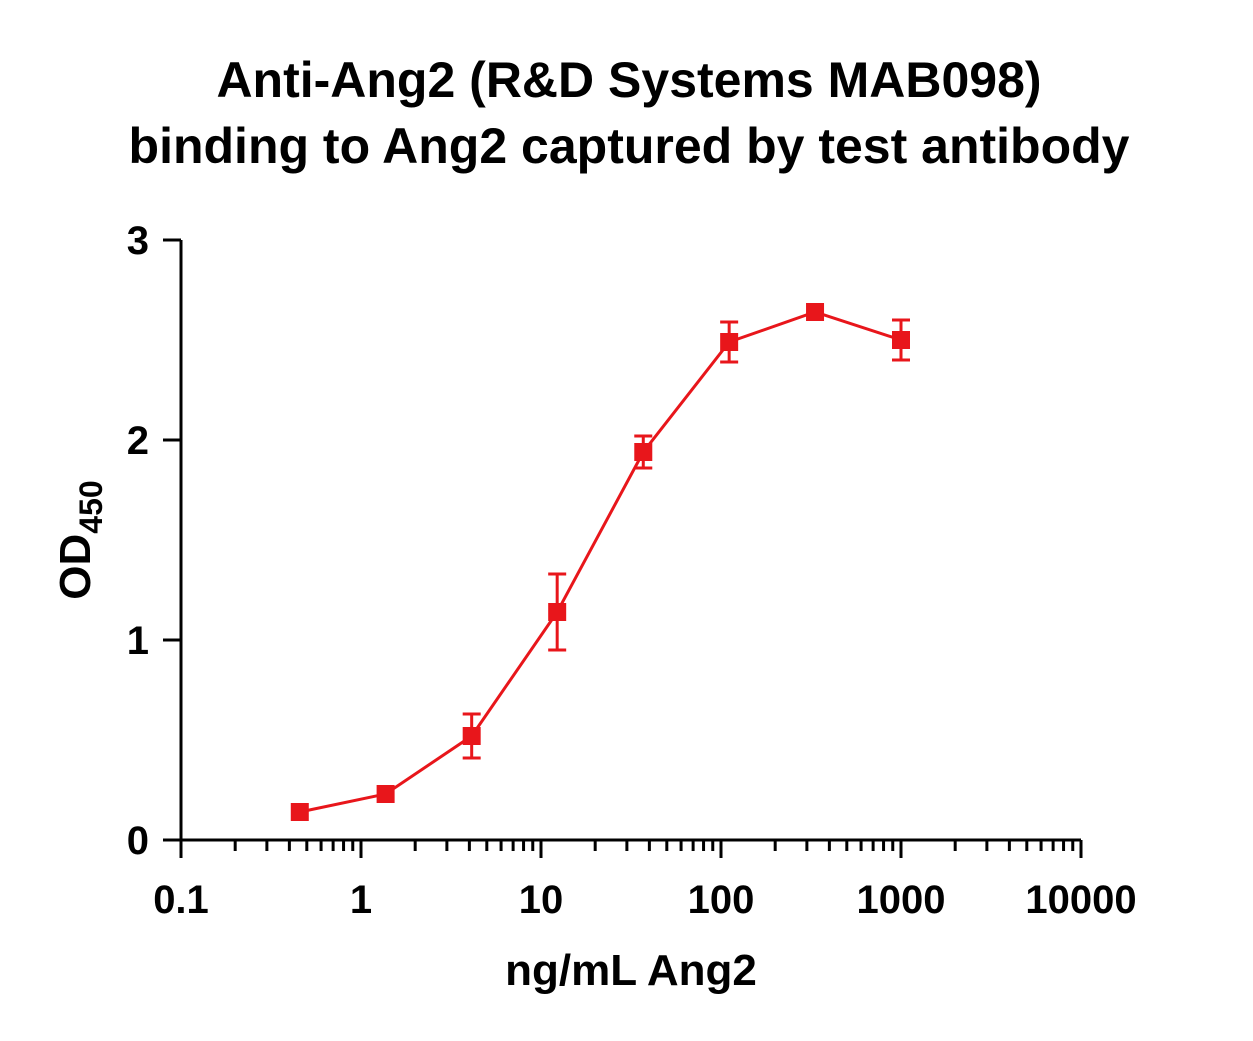  I want to click on x-tick-label: 10000, so click(1080, 900).